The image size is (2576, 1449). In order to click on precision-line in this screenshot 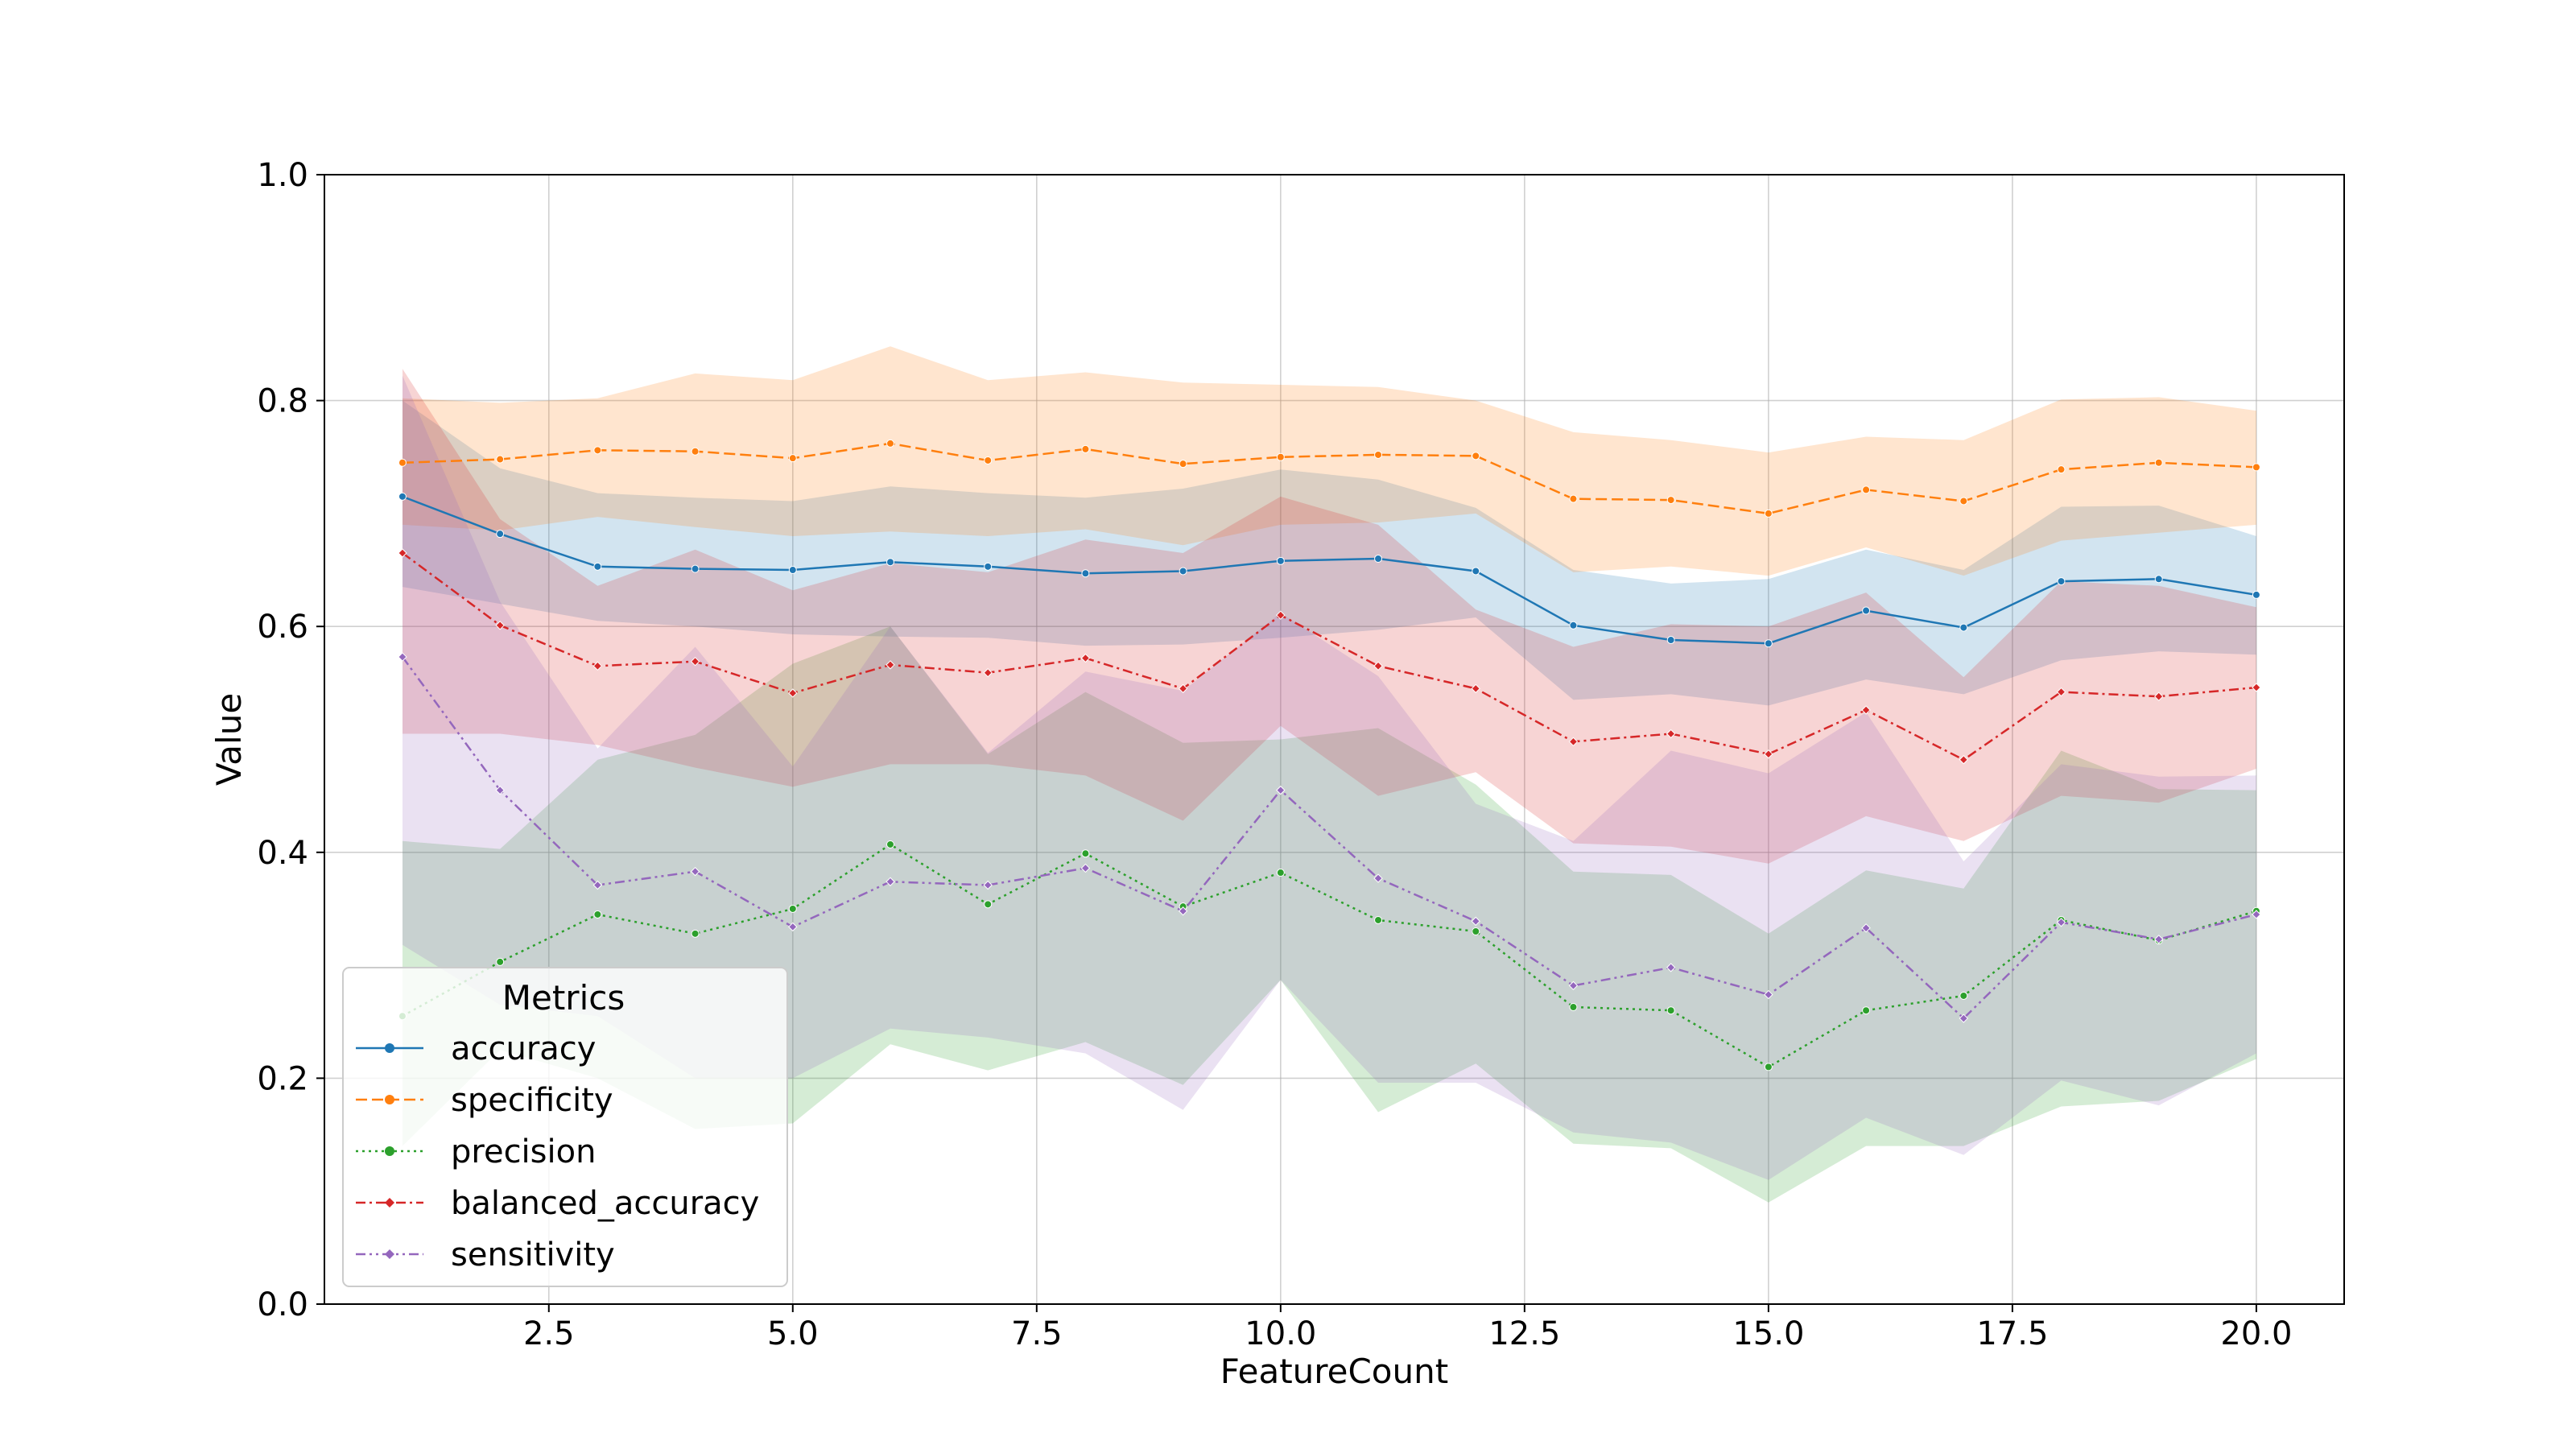, I will do `click(1329, 955)`.